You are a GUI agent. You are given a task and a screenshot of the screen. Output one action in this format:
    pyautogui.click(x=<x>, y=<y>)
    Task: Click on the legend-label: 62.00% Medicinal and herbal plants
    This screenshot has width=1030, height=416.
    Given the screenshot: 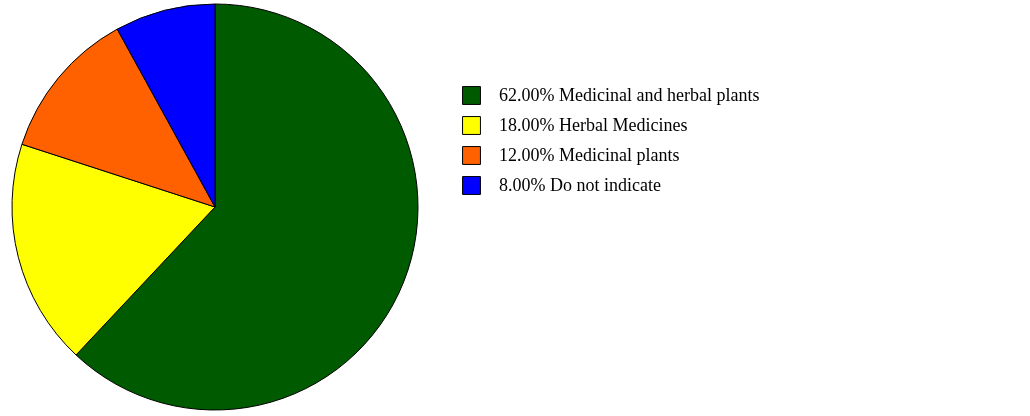 What is the action you would take?
    pyautogui.click(x=629, y=94)
    